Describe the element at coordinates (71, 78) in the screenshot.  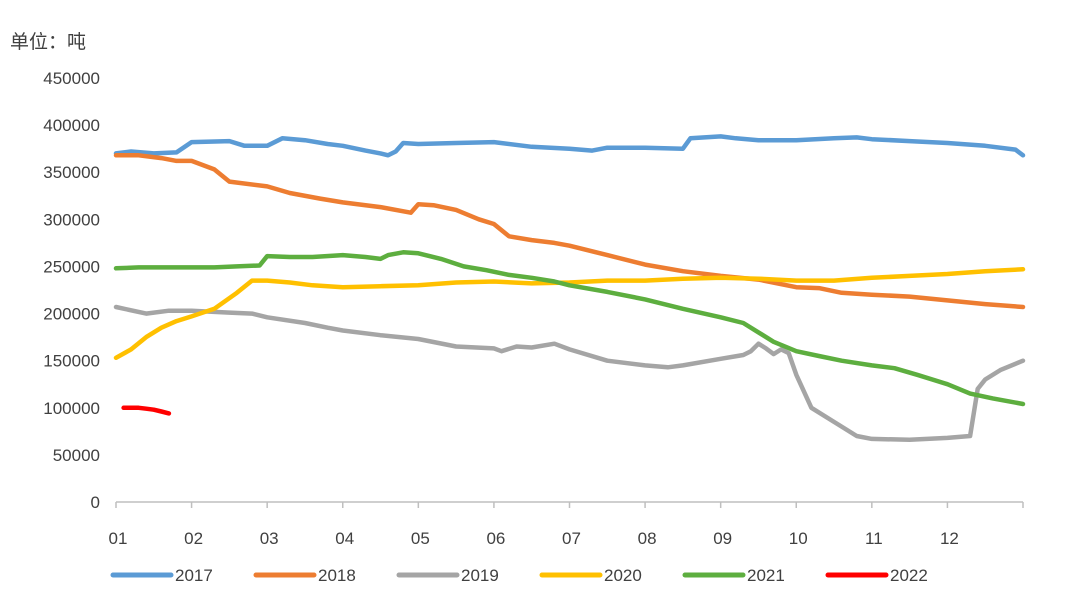
I see `y-tick-label: 450000` at that location.